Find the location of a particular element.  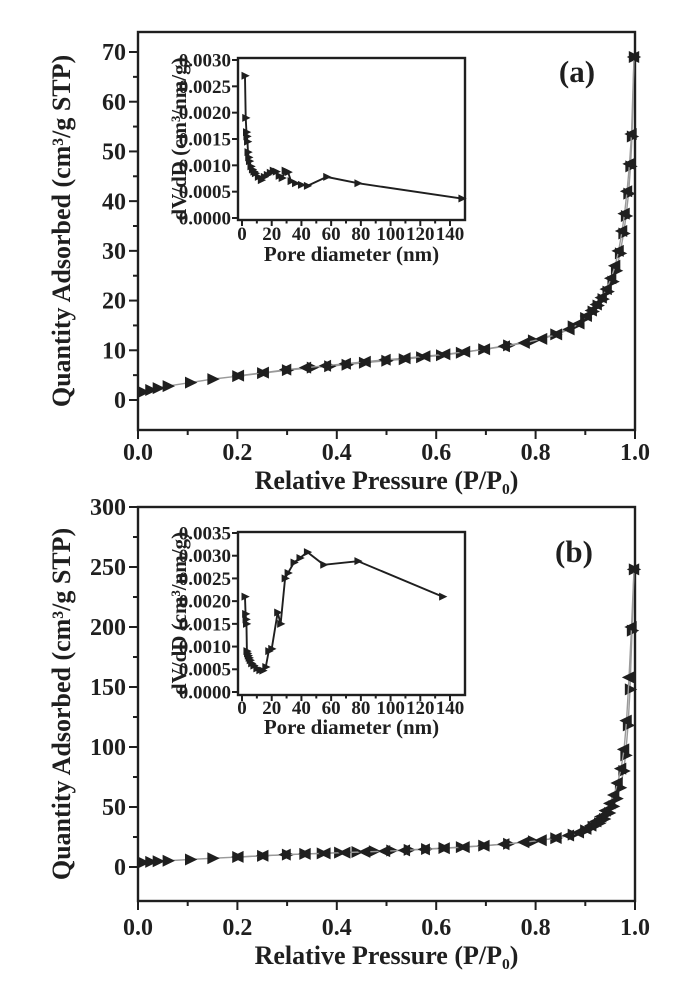

panel-a-x-tick-label: 0.0 is located at coordinates (138, 453).